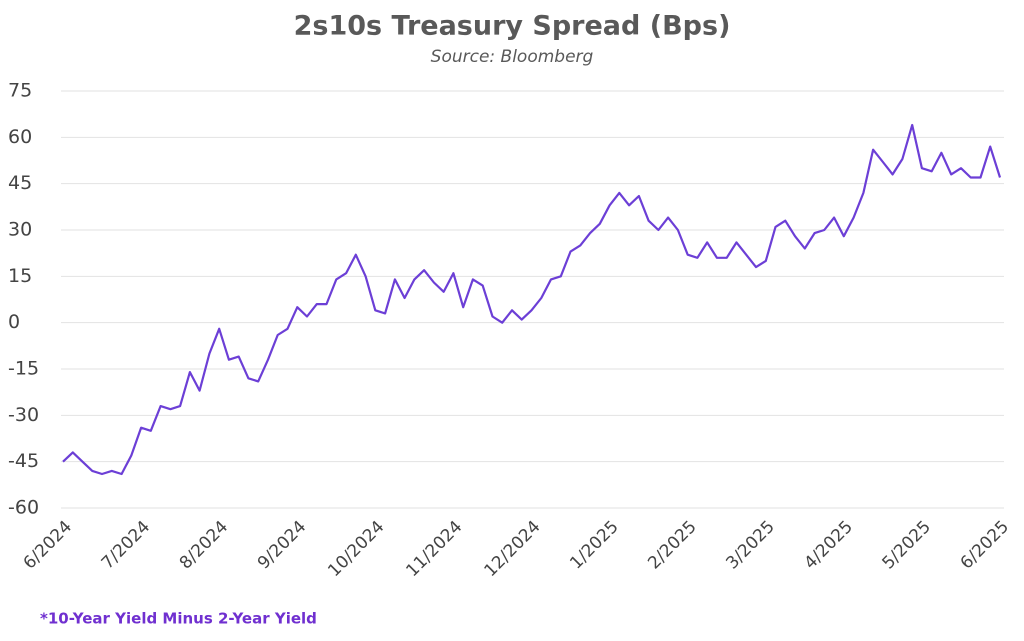 The width and height of the screenshot is (1024, 641). I want to click on y-tick-label: 15, so click(20, 276).